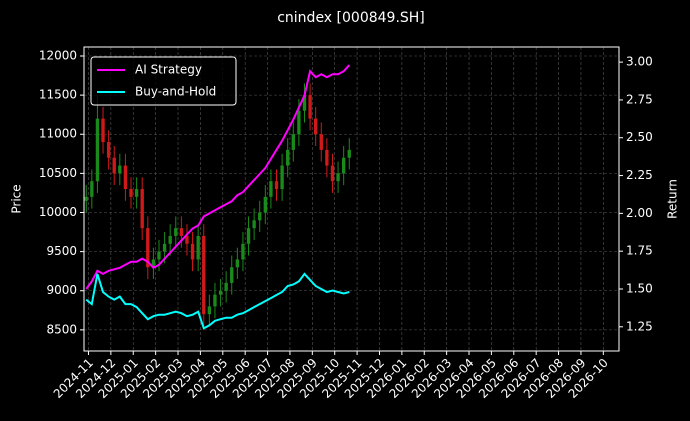 The width and height of the screenshot is (690, 421). Describe the element at coordinates (217, 301) in the screenshot. I see `series-line` at that location.